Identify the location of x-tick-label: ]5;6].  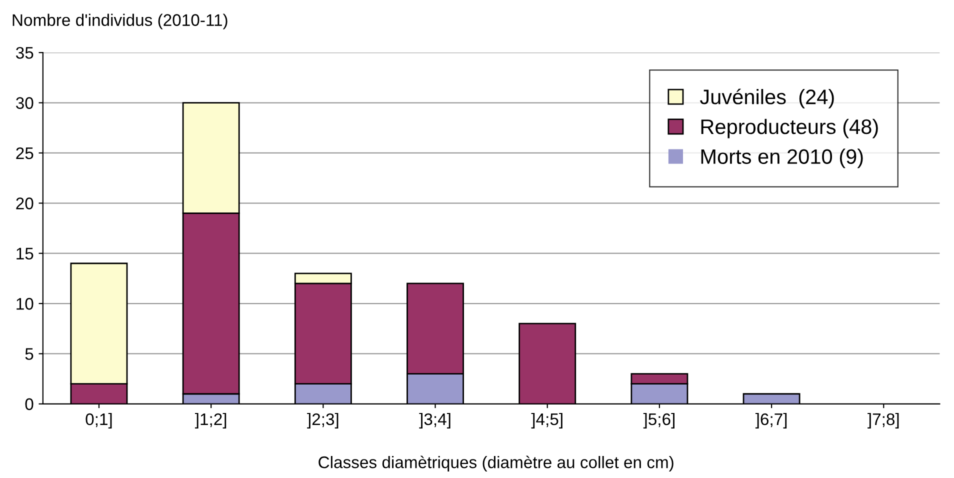
(658, 420).